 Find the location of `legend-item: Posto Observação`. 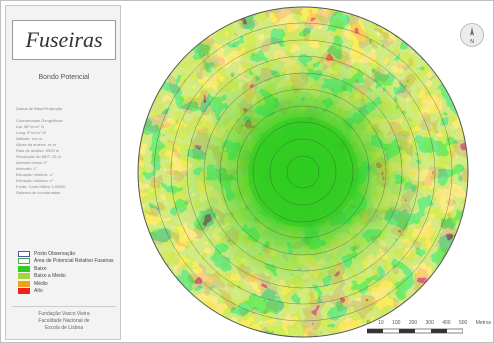

legend-item: Posto Observação is located at coordinates (70, 254).